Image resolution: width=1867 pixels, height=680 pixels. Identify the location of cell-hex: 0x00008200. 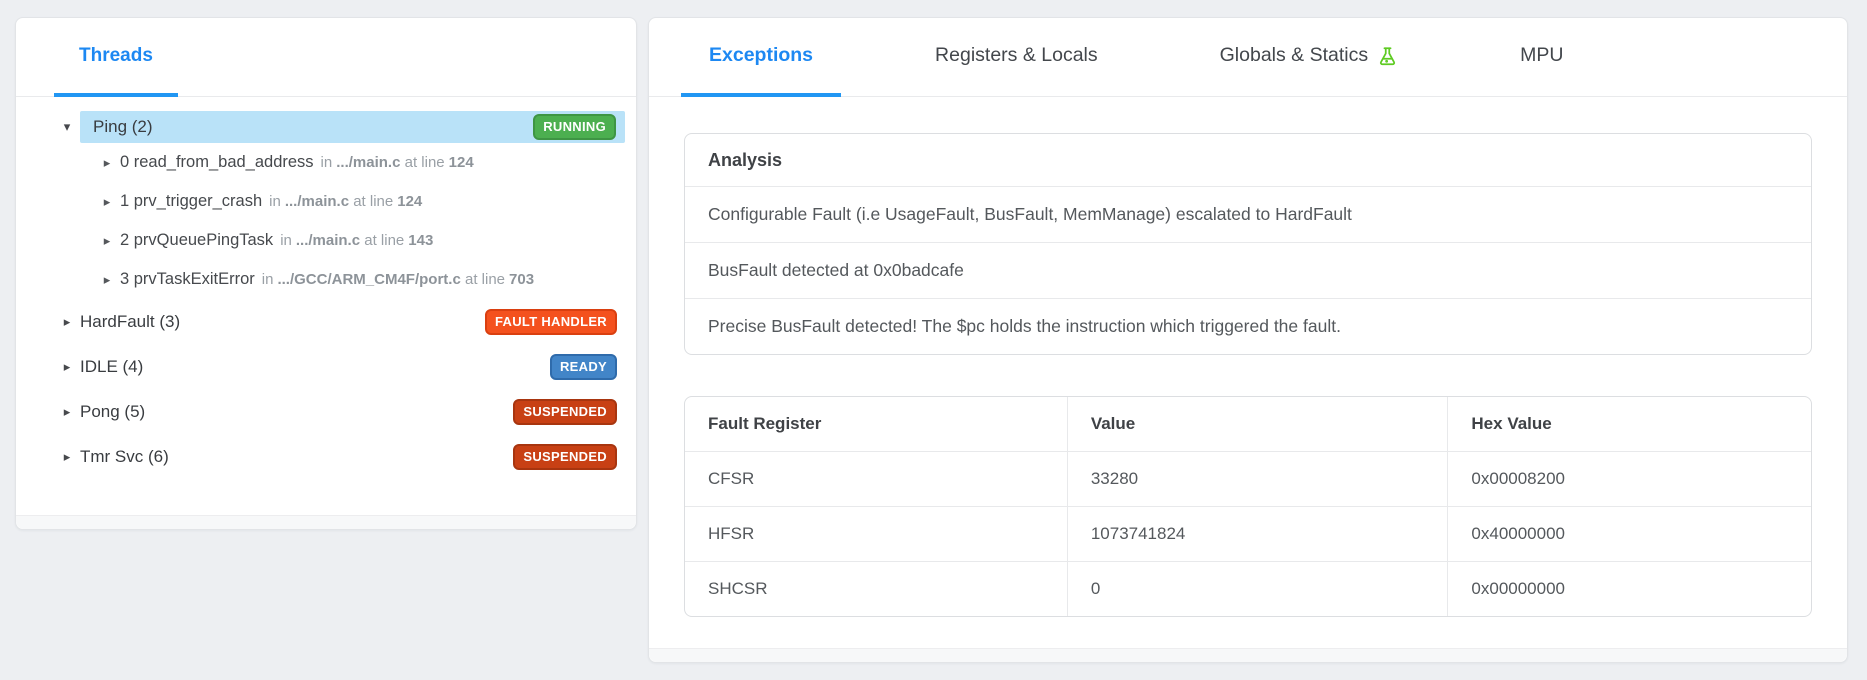
(1629, 479).